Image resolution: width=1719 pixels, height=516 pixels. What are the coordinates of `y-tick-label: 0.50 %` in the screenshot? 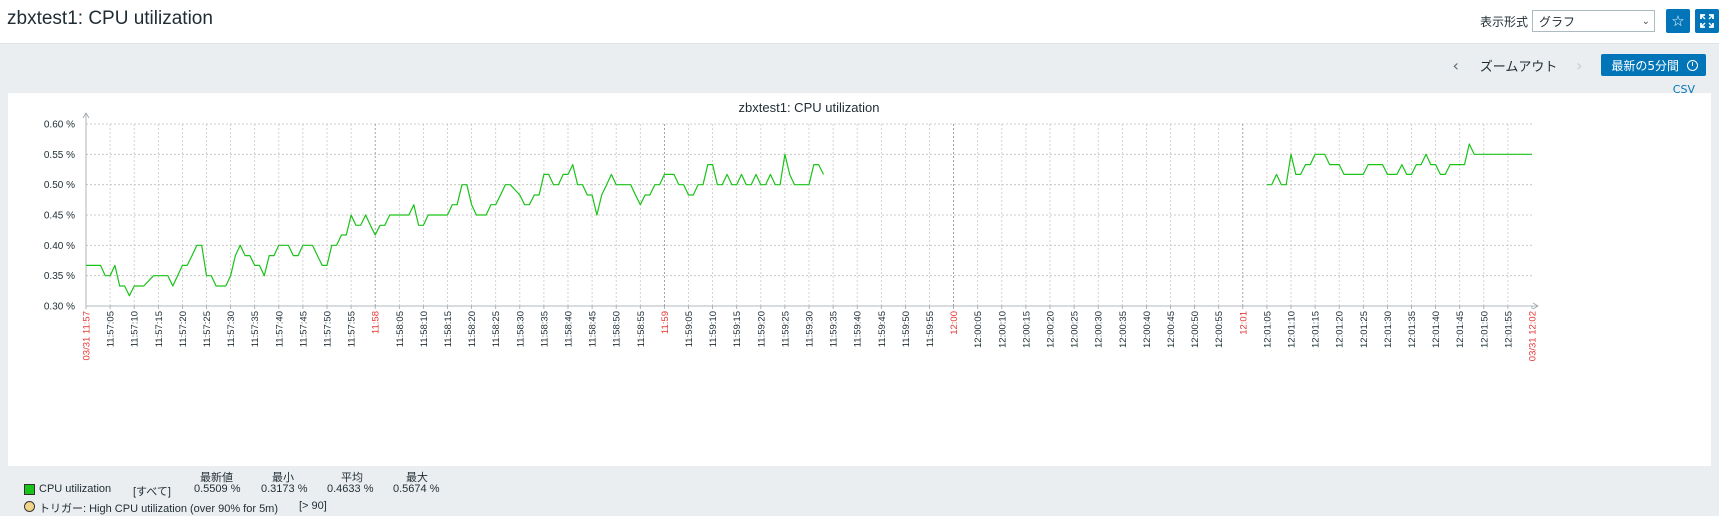 It's located at (59, 185).